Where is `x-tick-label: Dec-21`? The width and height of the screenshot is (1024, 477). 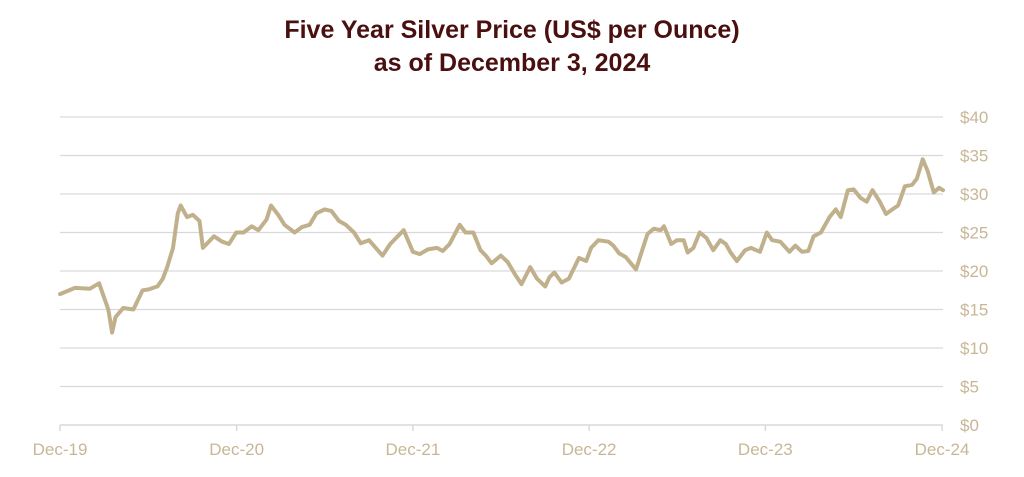
x-tick-label: Dec-21 is located at coordinates (413, 449).